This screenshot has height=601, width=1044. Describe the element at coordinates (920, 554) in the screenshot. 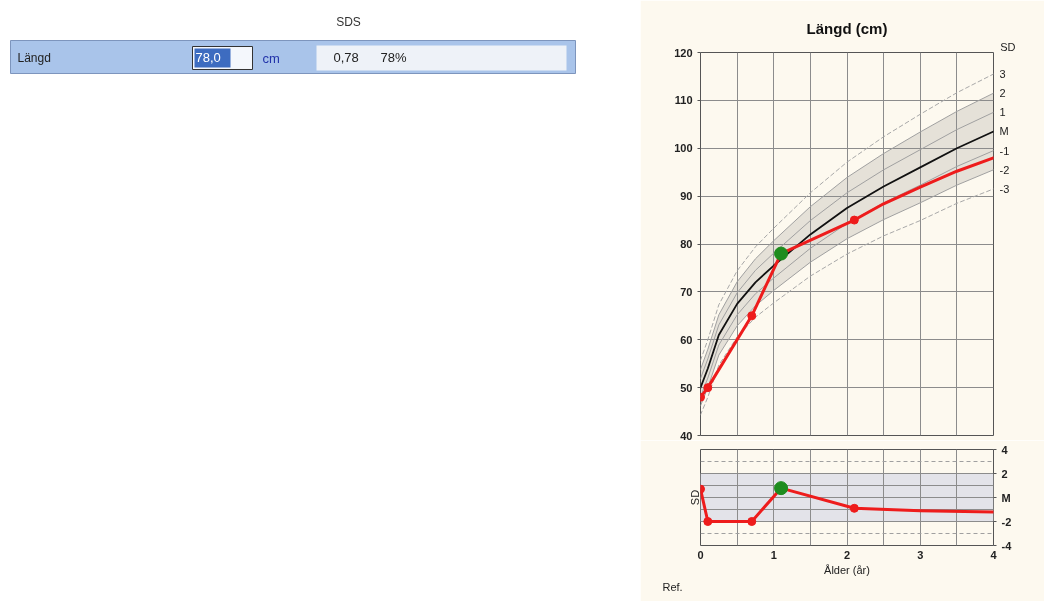

I see `x-tick-label: 3` at that location.